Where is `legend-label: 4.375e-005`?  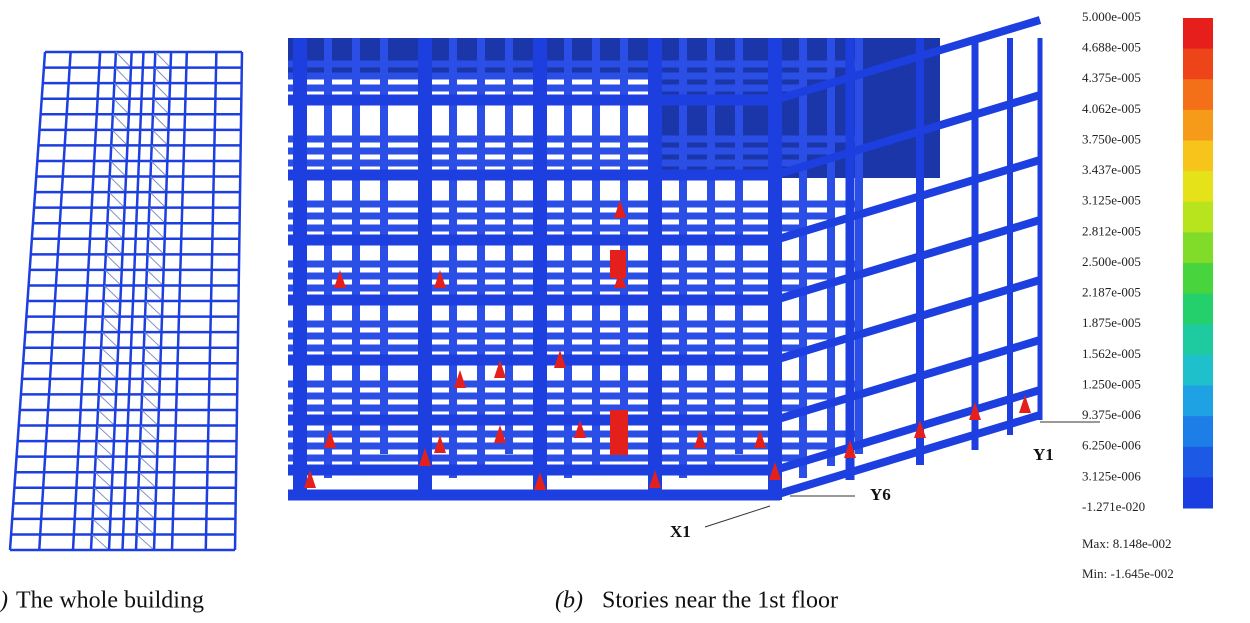 legend-label: 4.375e-005 is located at coordinates (1111, 77).